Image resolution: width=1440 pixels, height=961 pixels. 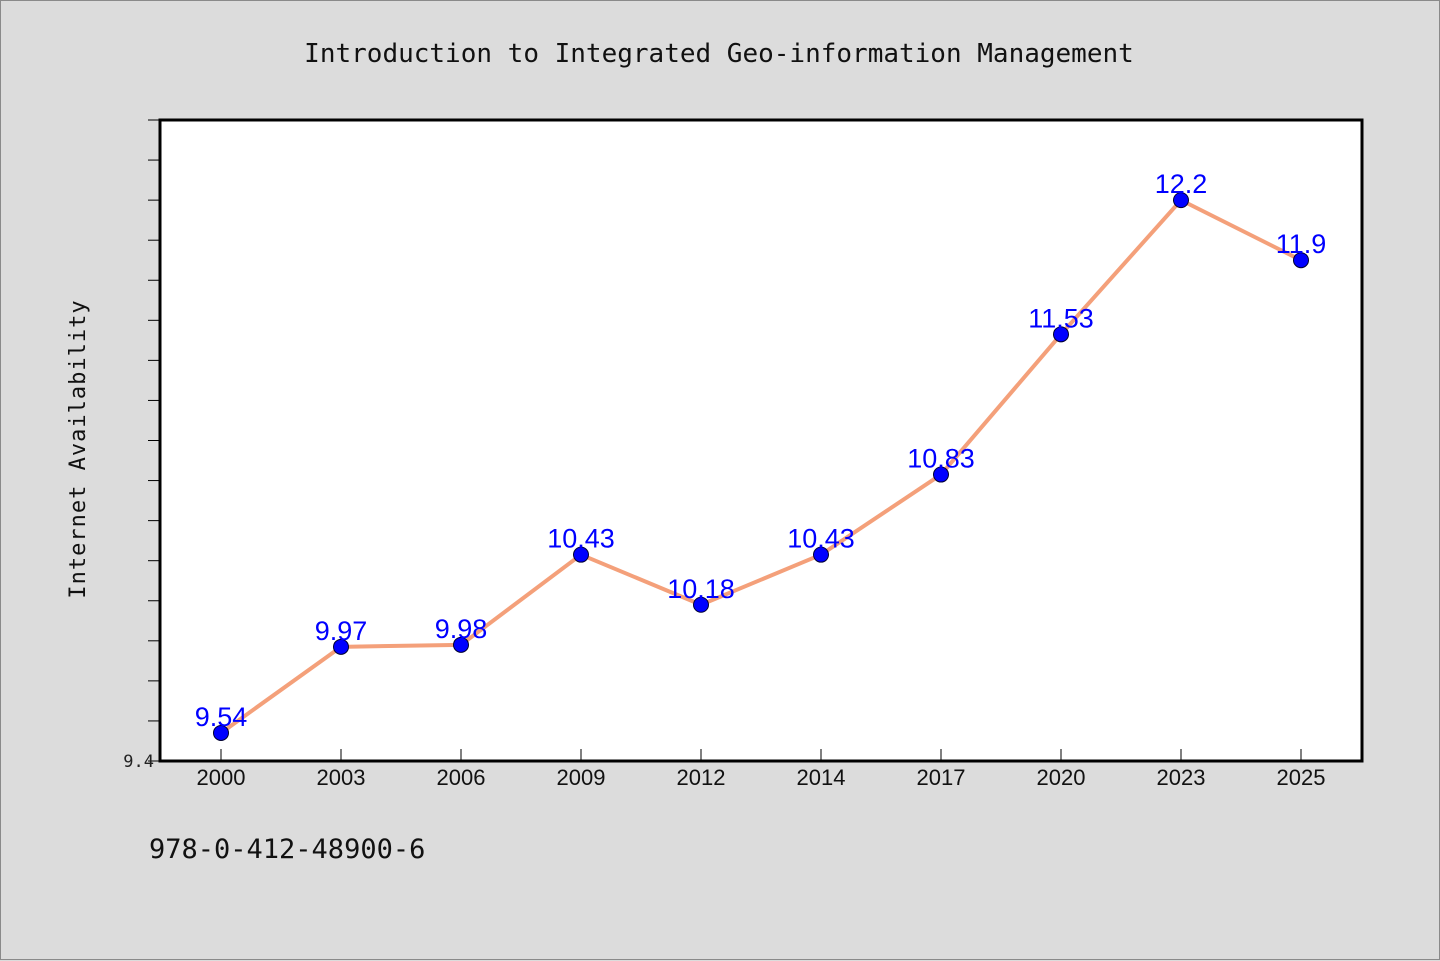 I want to click on data-label: 9.98, so click(x=461, y=629).